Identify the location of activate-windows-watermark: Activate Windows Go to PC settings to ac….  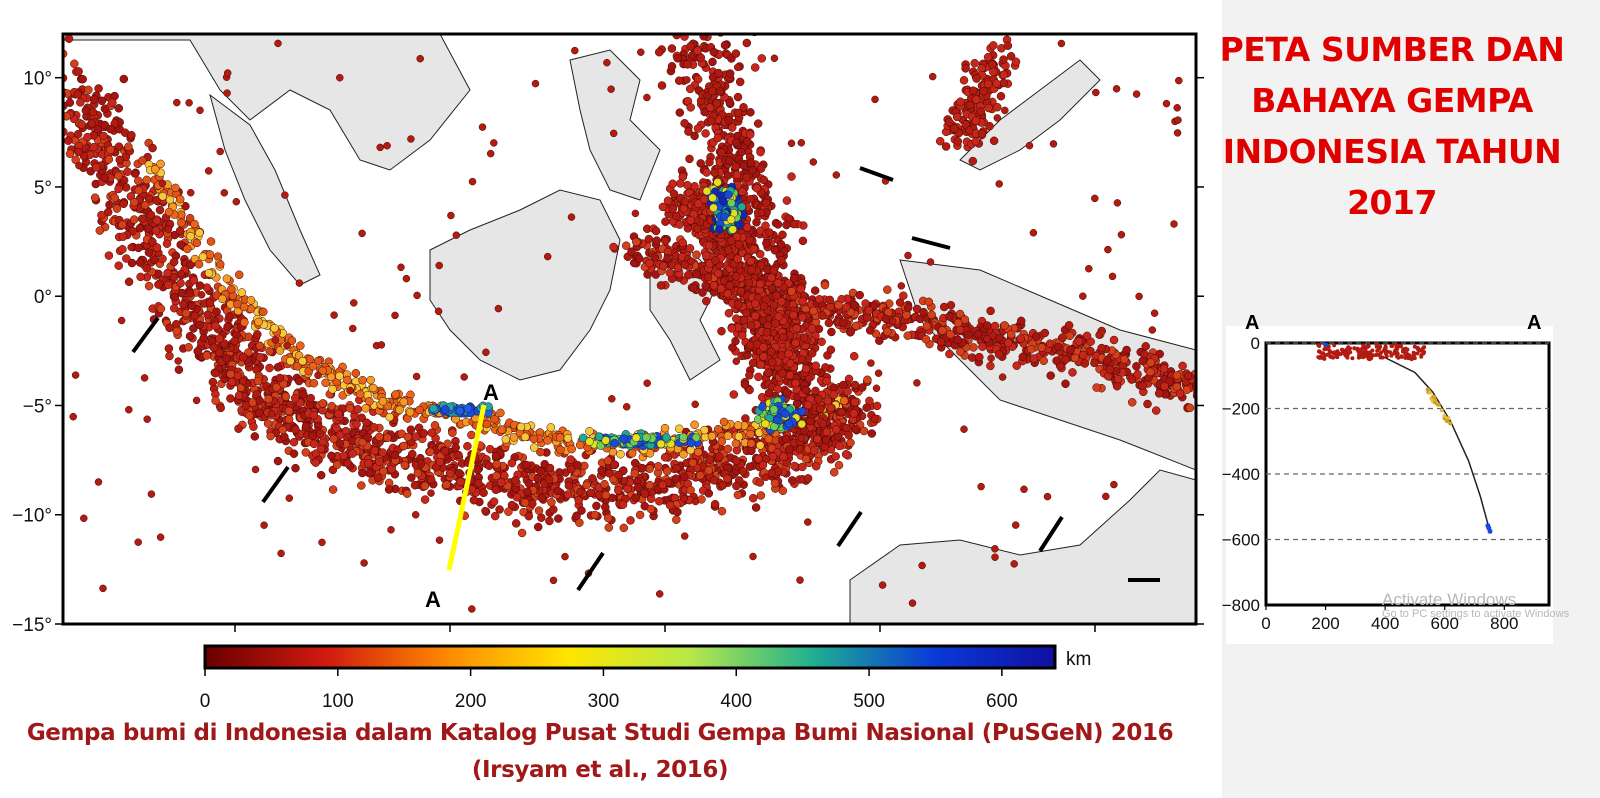
(1475, 605).